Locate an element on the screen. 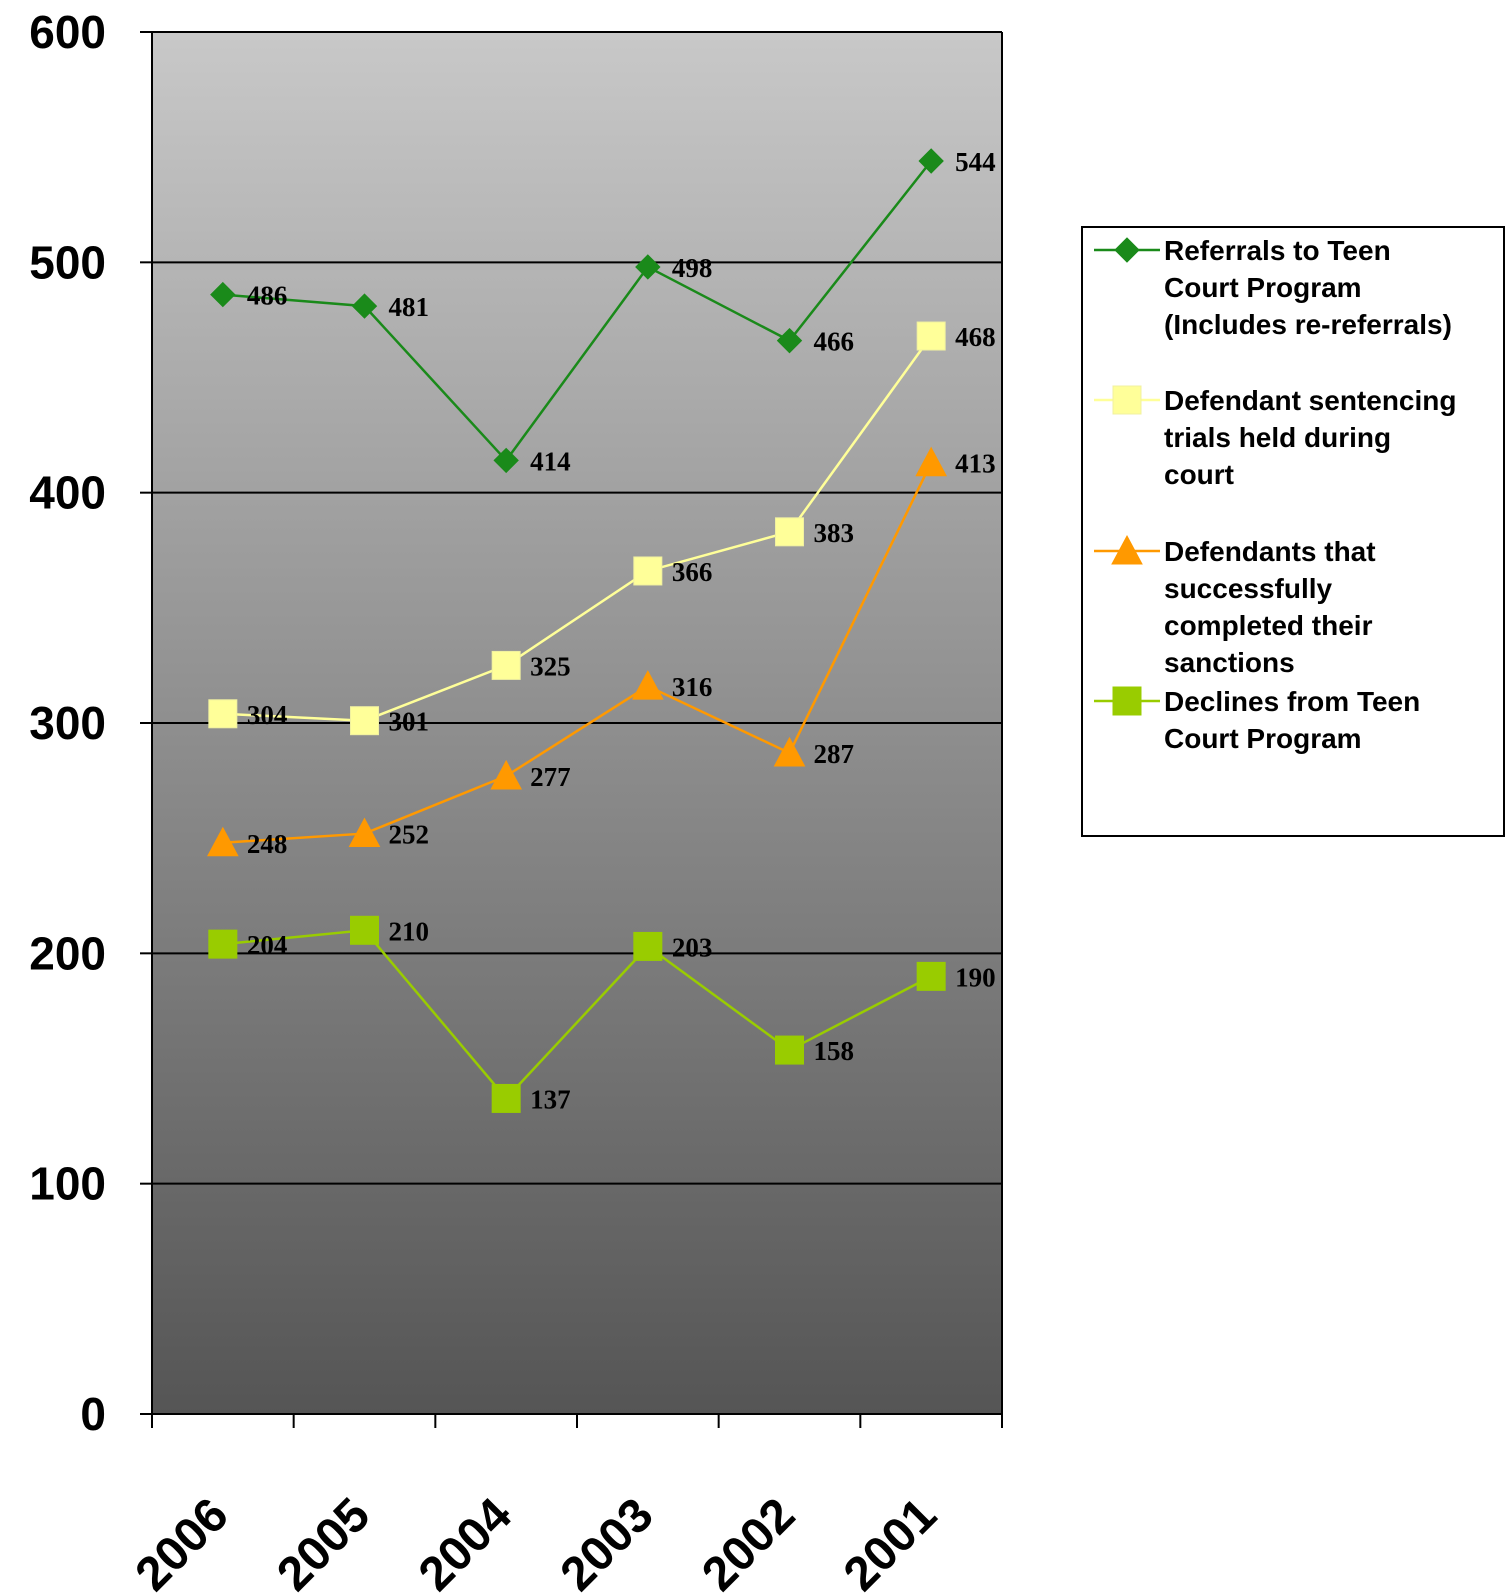  data-label: 414 is located at coordinates (550, 461).